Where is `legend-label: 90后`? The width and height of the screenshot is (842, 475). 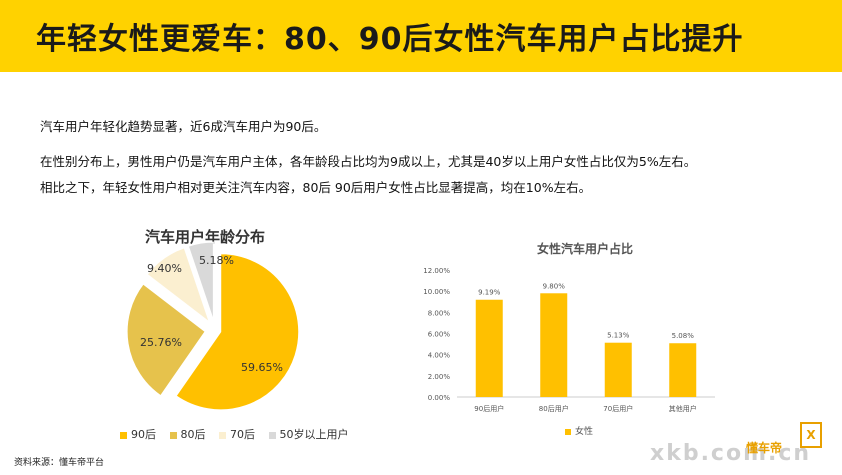
legend-label: 90后 is located at coordinates (143, 434).